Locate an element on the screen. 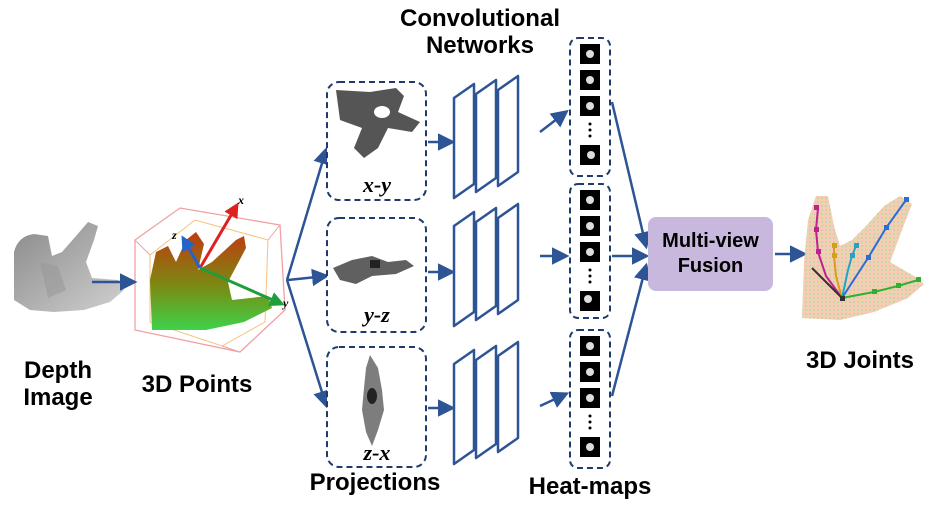 The image size is (931, 507). projection-label-xy: x-y is located at coordinates (377, 184).